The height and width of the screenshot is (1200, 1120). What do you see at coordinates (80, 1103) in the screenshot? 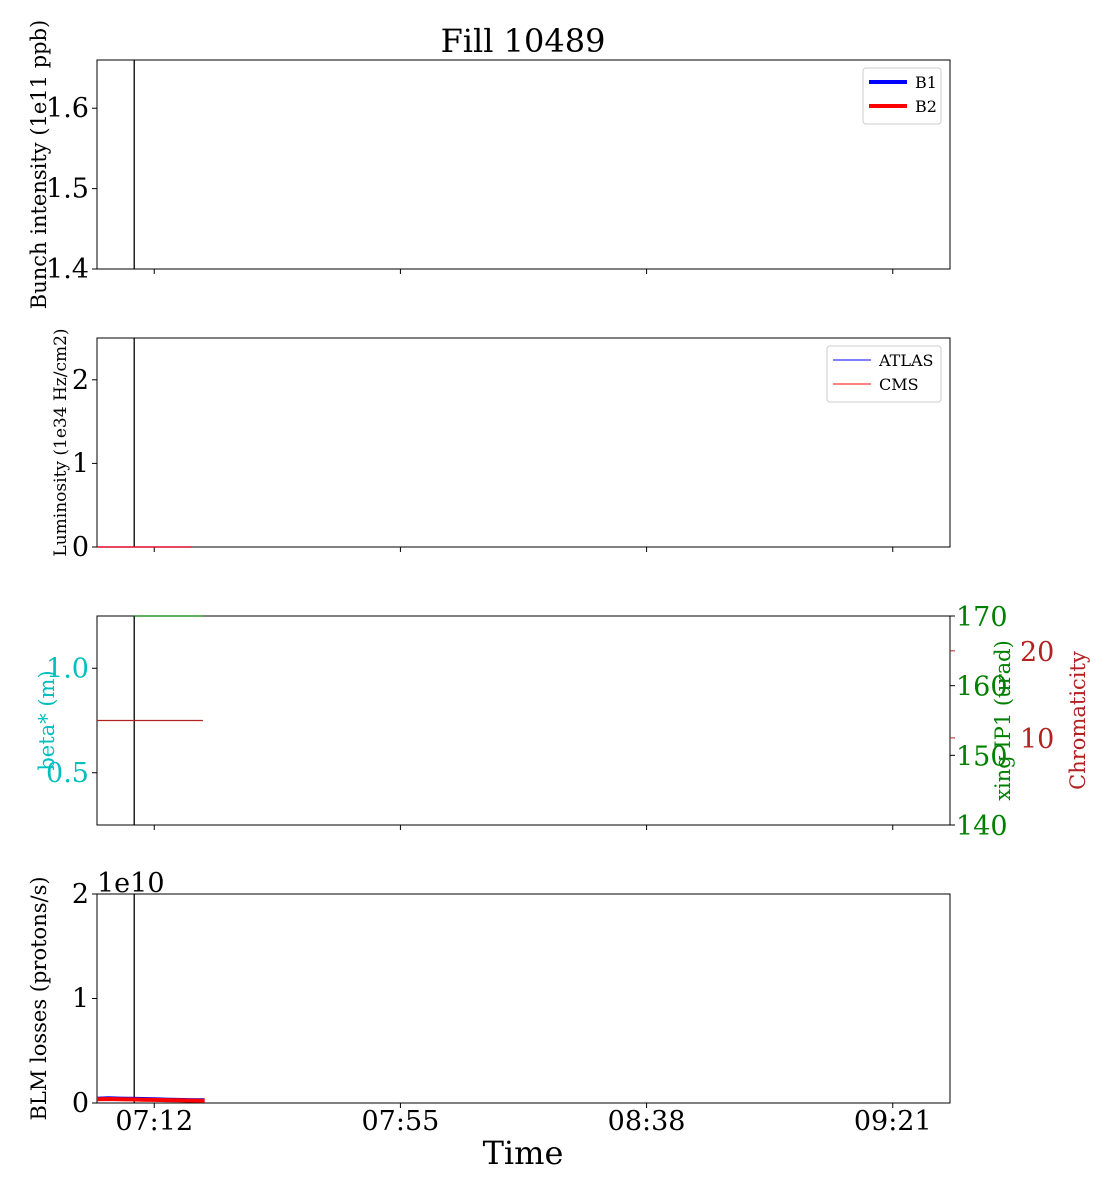
I see `y-tick-label-blm: 0` at bounding box center [80, 1103].